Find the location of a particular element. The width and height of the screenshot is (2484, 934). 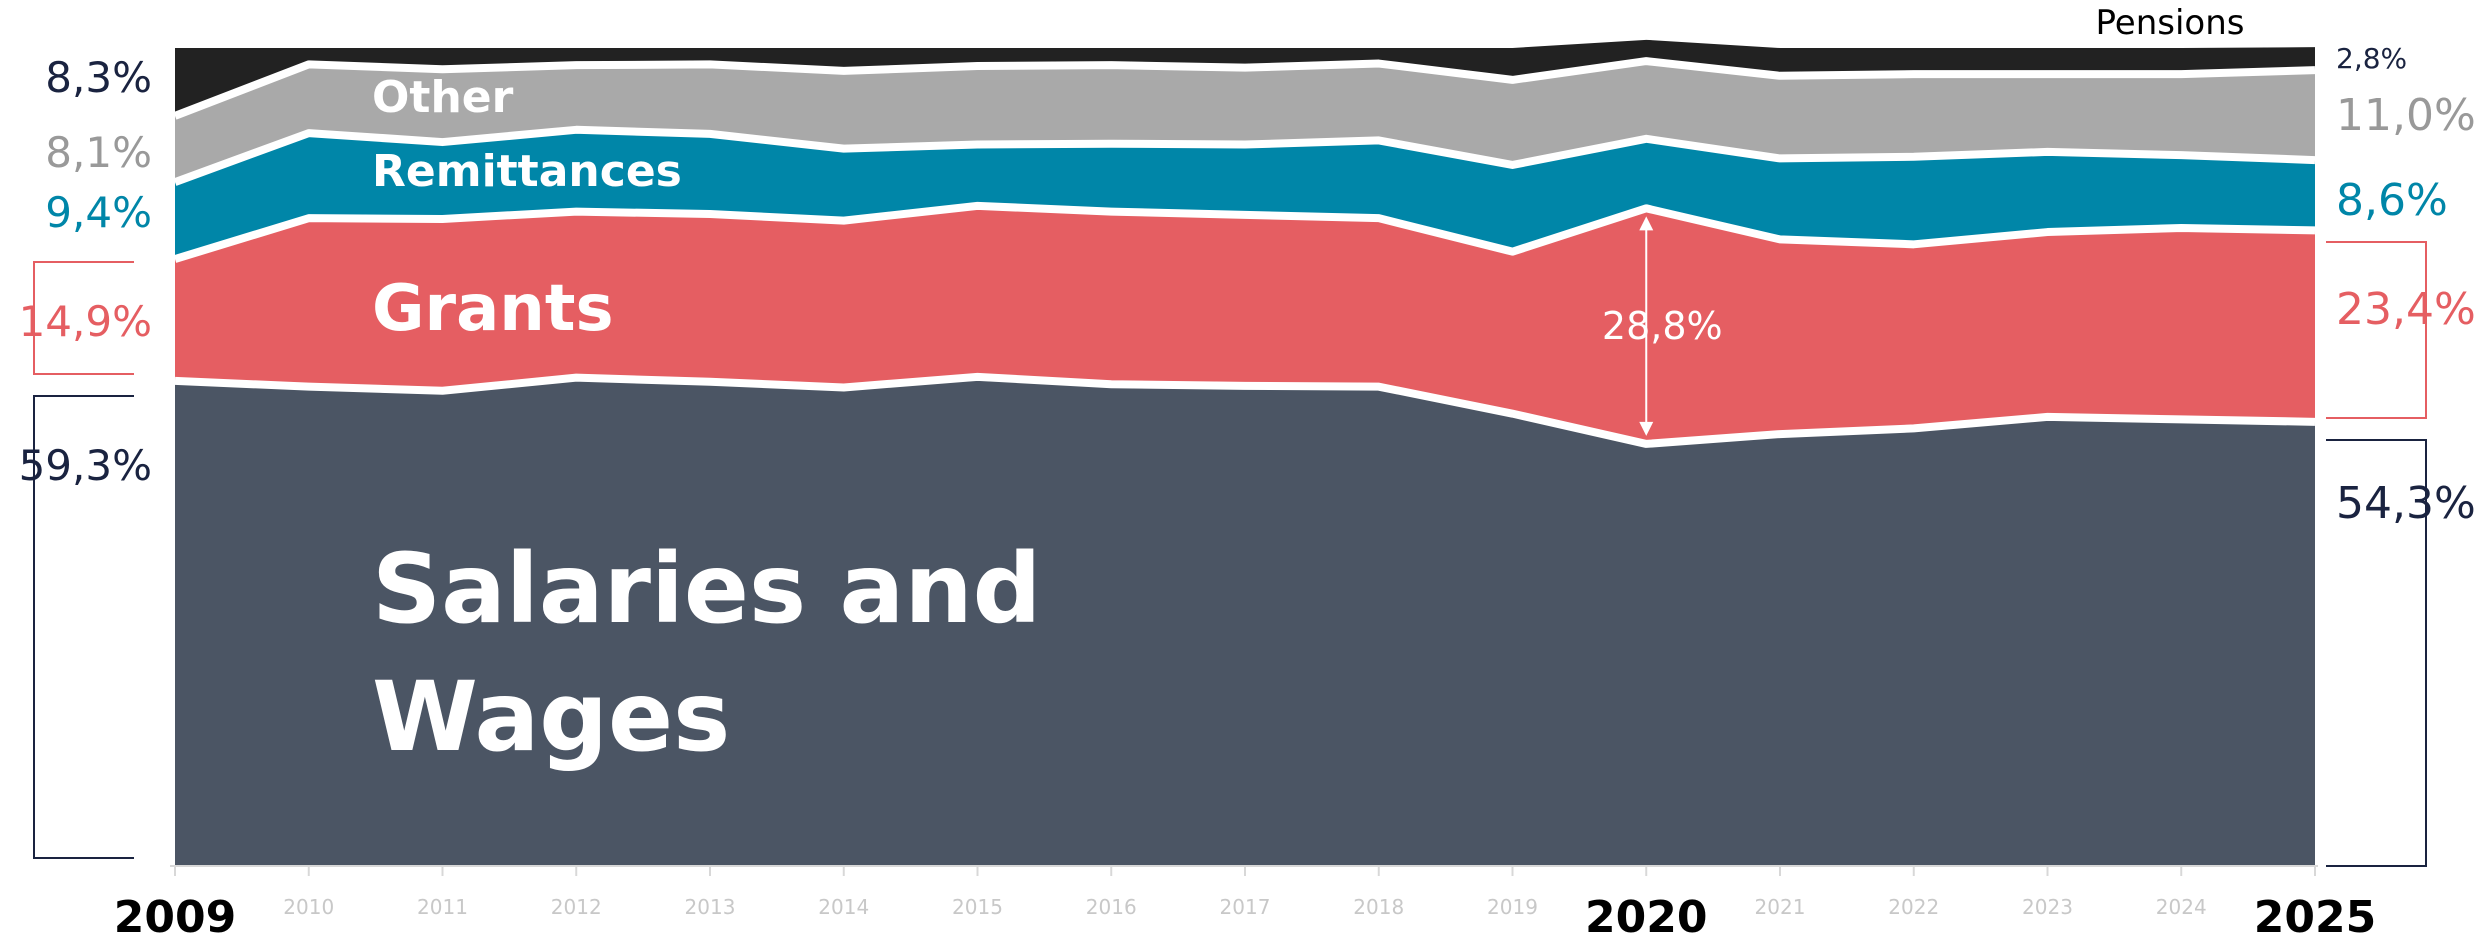

x-tick-label-2013: 2013 is located at coordinates (710, 907).